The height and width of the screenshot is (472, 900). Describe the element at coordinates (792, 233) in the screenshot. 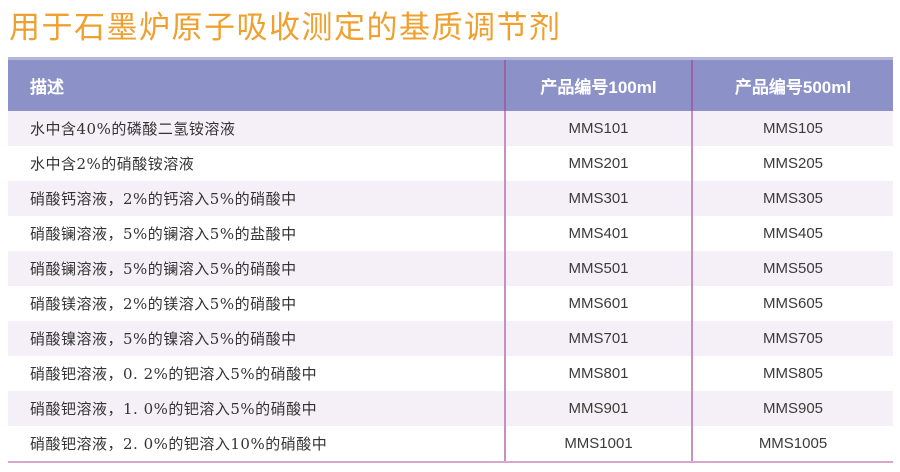

I see `code-500ml-cell: MMS405` at that location.